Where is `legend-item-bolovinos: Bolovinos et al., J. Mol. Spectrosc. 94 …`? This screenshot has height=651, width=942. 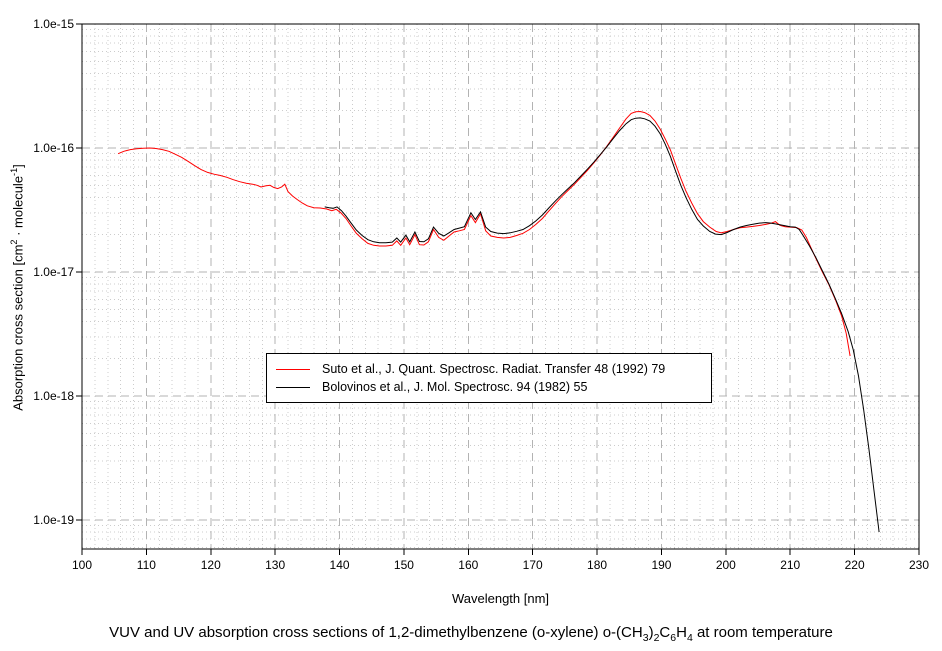 legend-item-bolovinos: Bolovinos et al., J. Mol. Spectrosc. 94 … is located at coordinates (489, 387).